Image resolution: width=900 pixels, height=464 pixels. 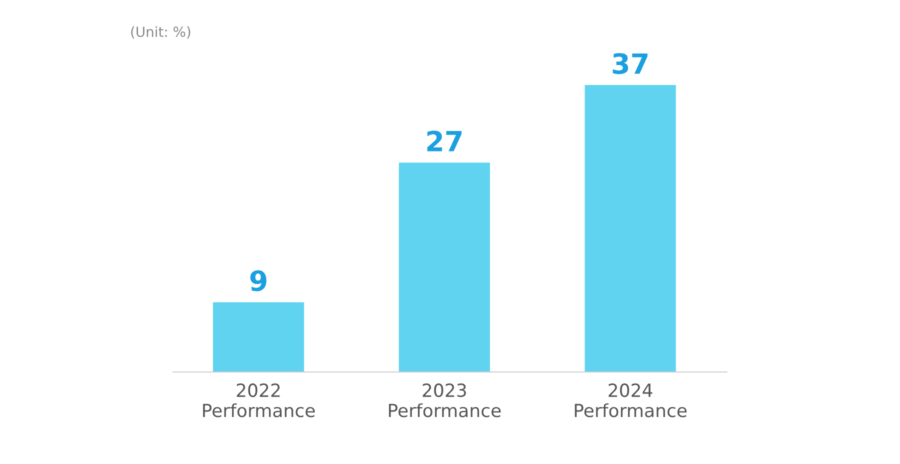 I want to click on data-label: 9, so click(x=258, y=281).